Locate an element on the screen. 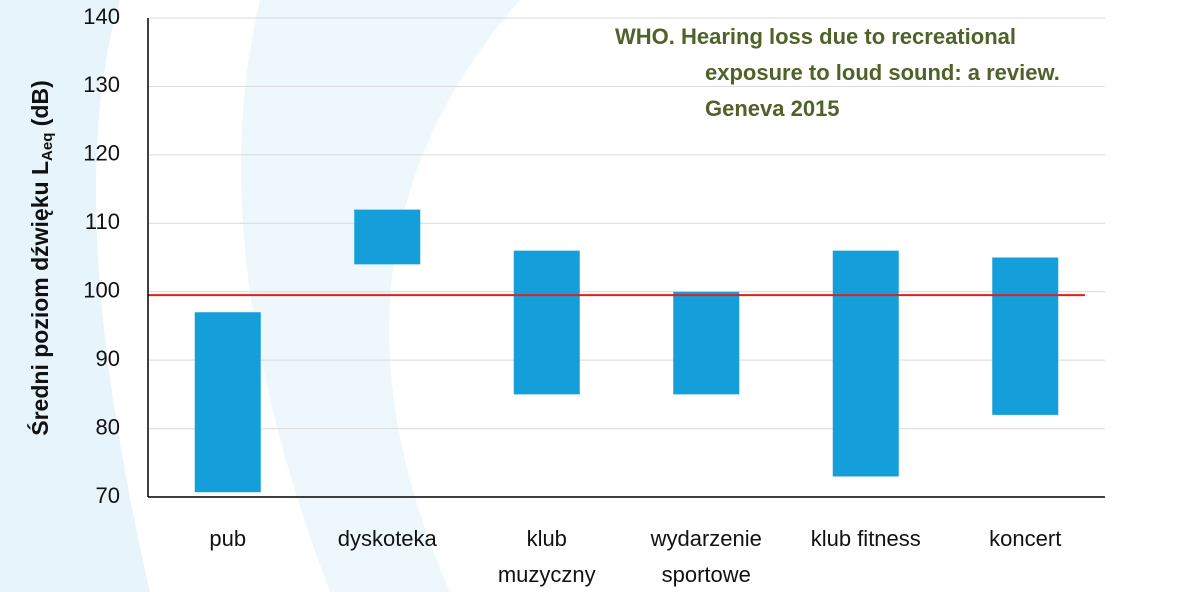 The image size is (1178, 592). annotation: exposure to loud sound: a review. is located at coordinates (882, 72).